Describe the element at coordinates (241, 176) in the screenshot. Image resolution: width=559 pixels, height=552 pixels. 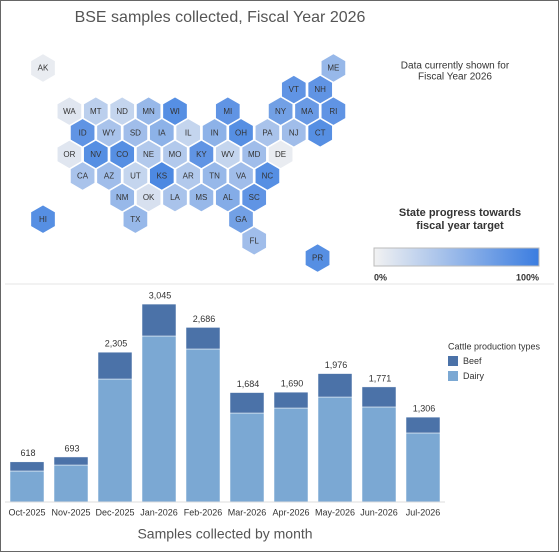
I see `state-label: VA` at that location.